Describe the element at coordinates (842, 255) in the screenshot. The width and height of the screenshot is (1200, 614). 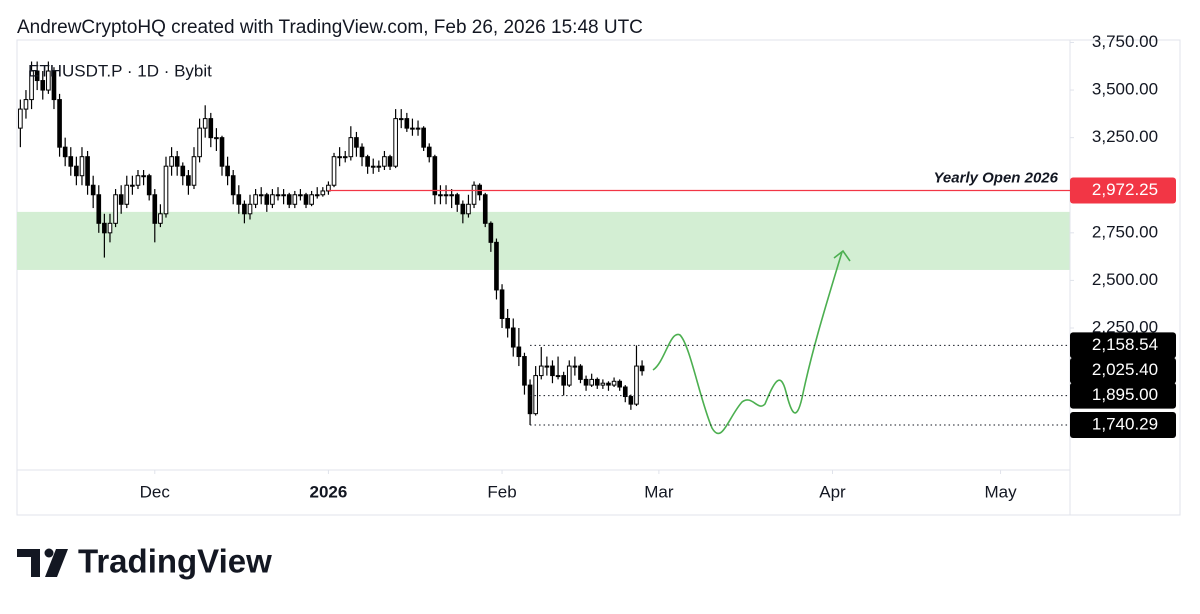
I see `projection-arrowhead` at that location.